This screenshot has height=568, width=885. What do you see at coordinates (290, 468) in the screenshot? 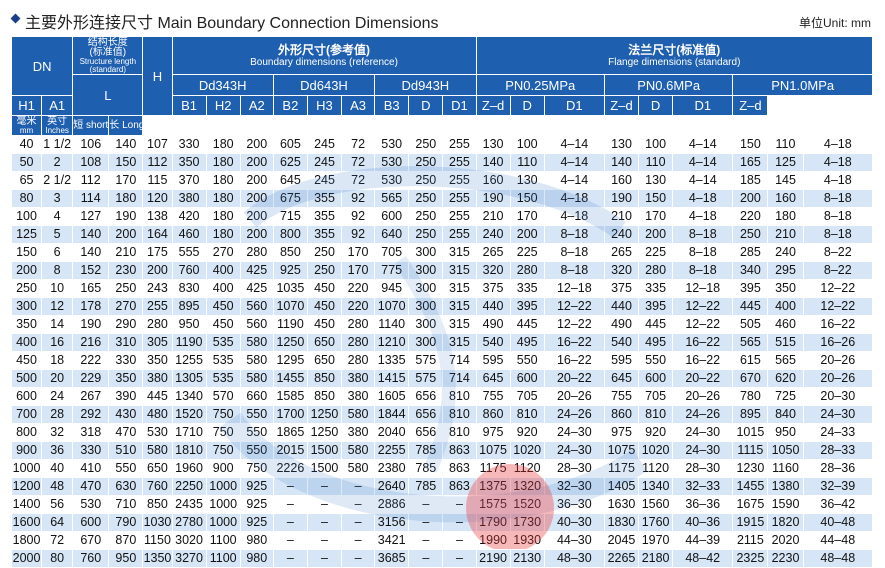
I see `table-cell: 2226` at bounding box center [290, 468].